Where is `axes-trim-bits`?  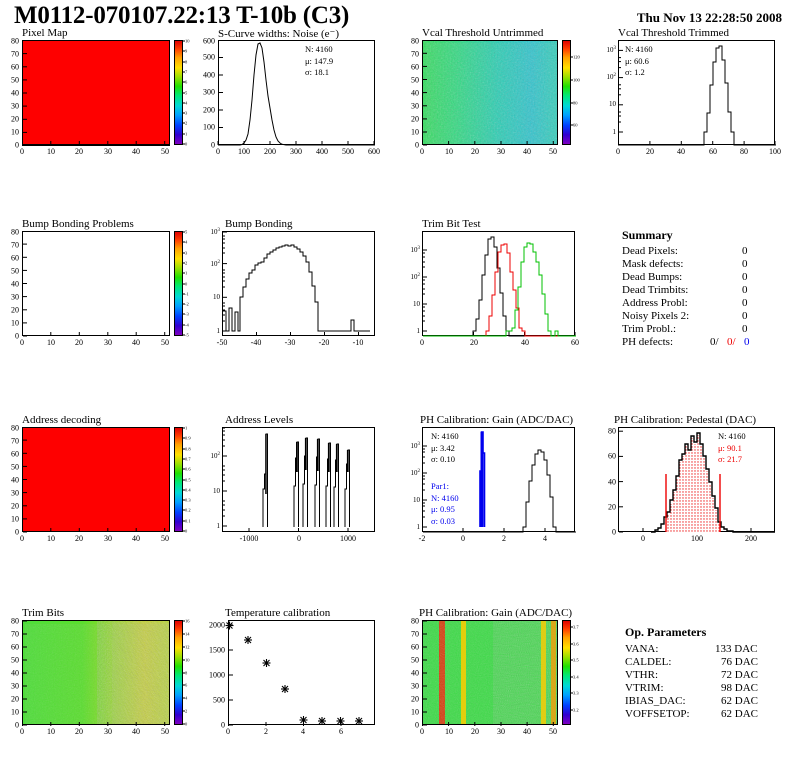
axes-trim-bits is located at coordinates (94, 673).